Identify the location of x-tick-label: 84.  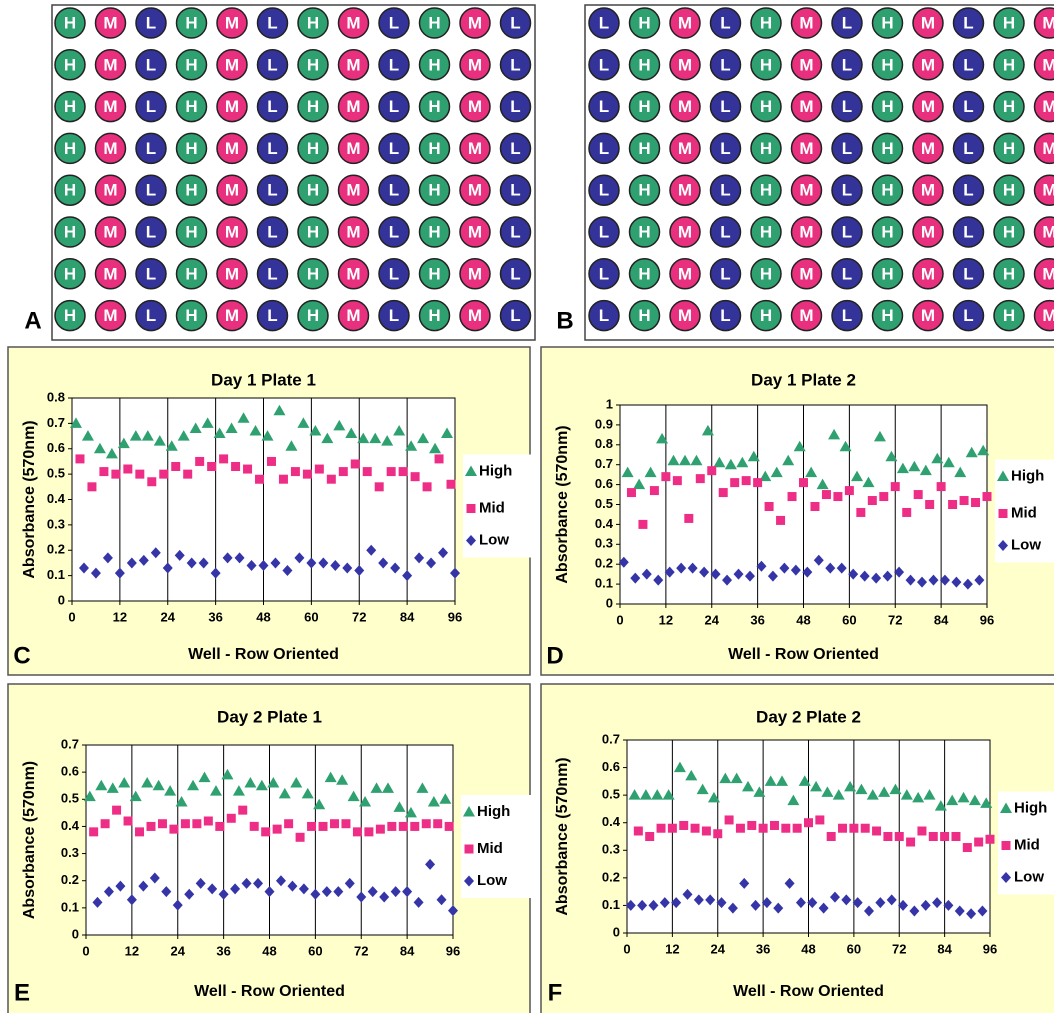
(941, 619).